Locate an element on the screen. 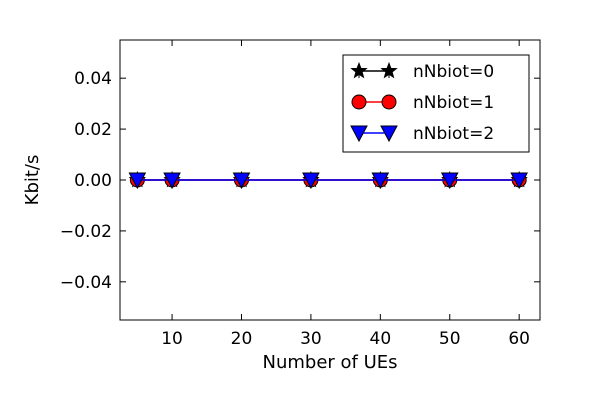 This screenshot has height=400, width=600. x-axis-label: Number of UEs is located at coordinates (329, 362).